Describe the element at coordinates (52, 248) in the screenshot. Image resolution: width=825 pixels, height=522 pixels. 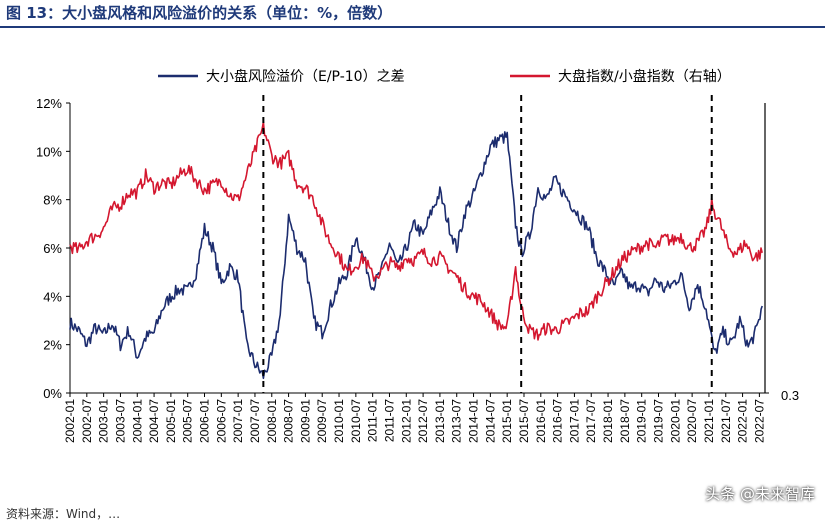
I see `y-tick-label: 6%` at that location.